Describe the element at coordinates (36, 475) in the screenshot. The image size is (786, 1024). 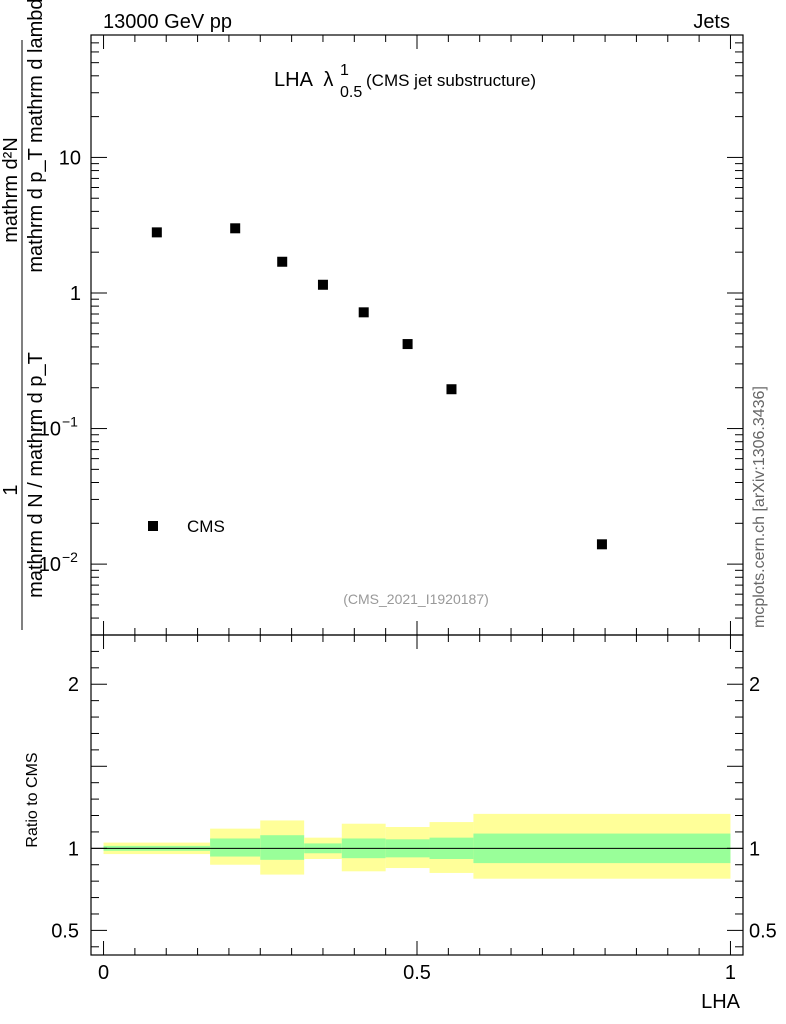
I see `ylabel-pre-denominator: mathrm d N / mathrm d p_T` at that location.